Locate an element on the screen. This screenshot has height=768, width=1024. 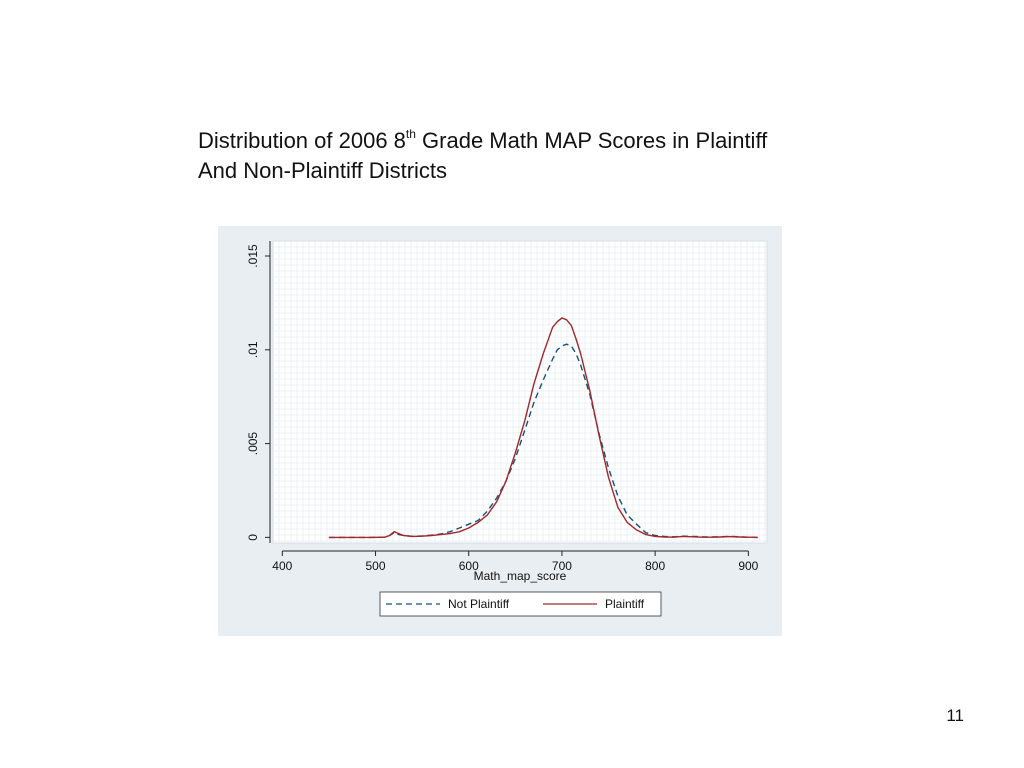
x-tick-label: 700 is located at coordinates (562, 566).